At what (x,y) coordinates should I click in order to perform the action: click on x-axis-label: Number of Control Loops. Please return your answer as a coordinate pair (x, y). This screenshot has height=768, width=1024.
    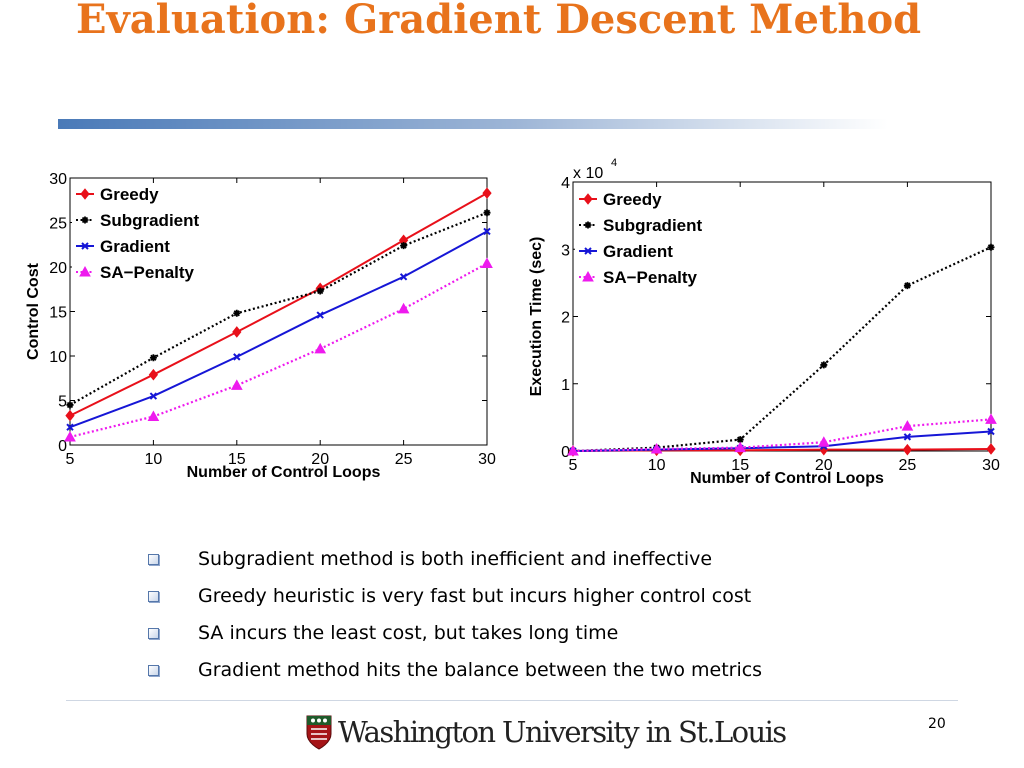
    Looking at the image, I should click on (787, 478).